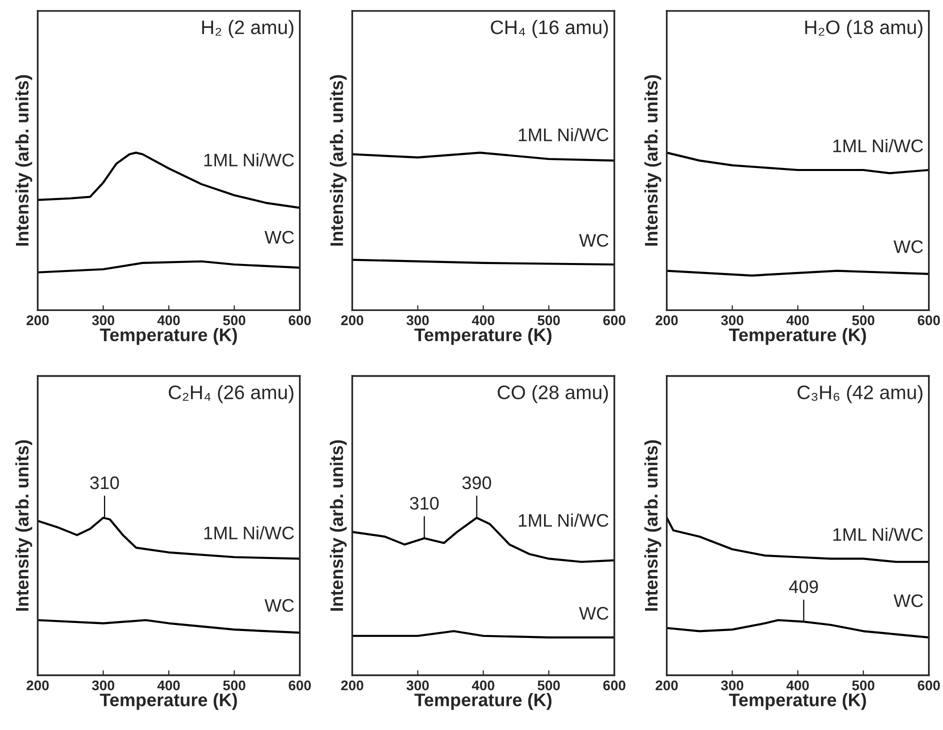 This screenshot has width=943, height=730. What do you see at coordinates (863, 29) in the screenshot?
I see `chart-title: H₂O (18 amu)` at bounding box center [863, 29].